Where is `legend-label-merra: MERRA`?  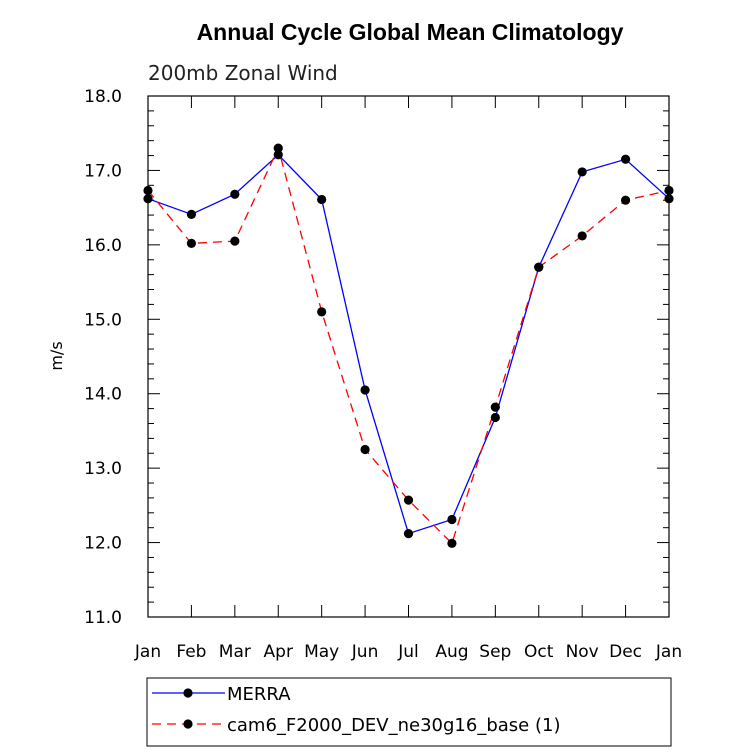
legend-label-merra: MERRA is located at coordinates (259, 694).